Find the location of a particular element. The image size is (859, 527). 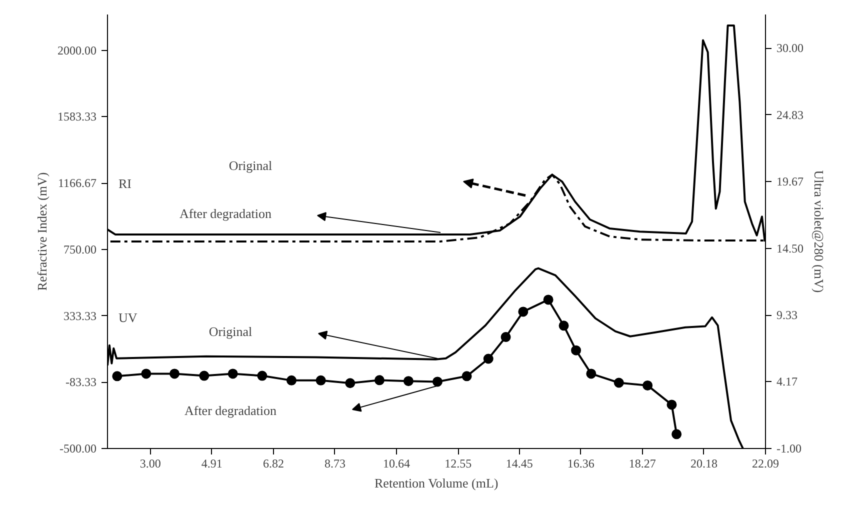

y-tick-label: 1583.33 is located at coordinates (77, 117).